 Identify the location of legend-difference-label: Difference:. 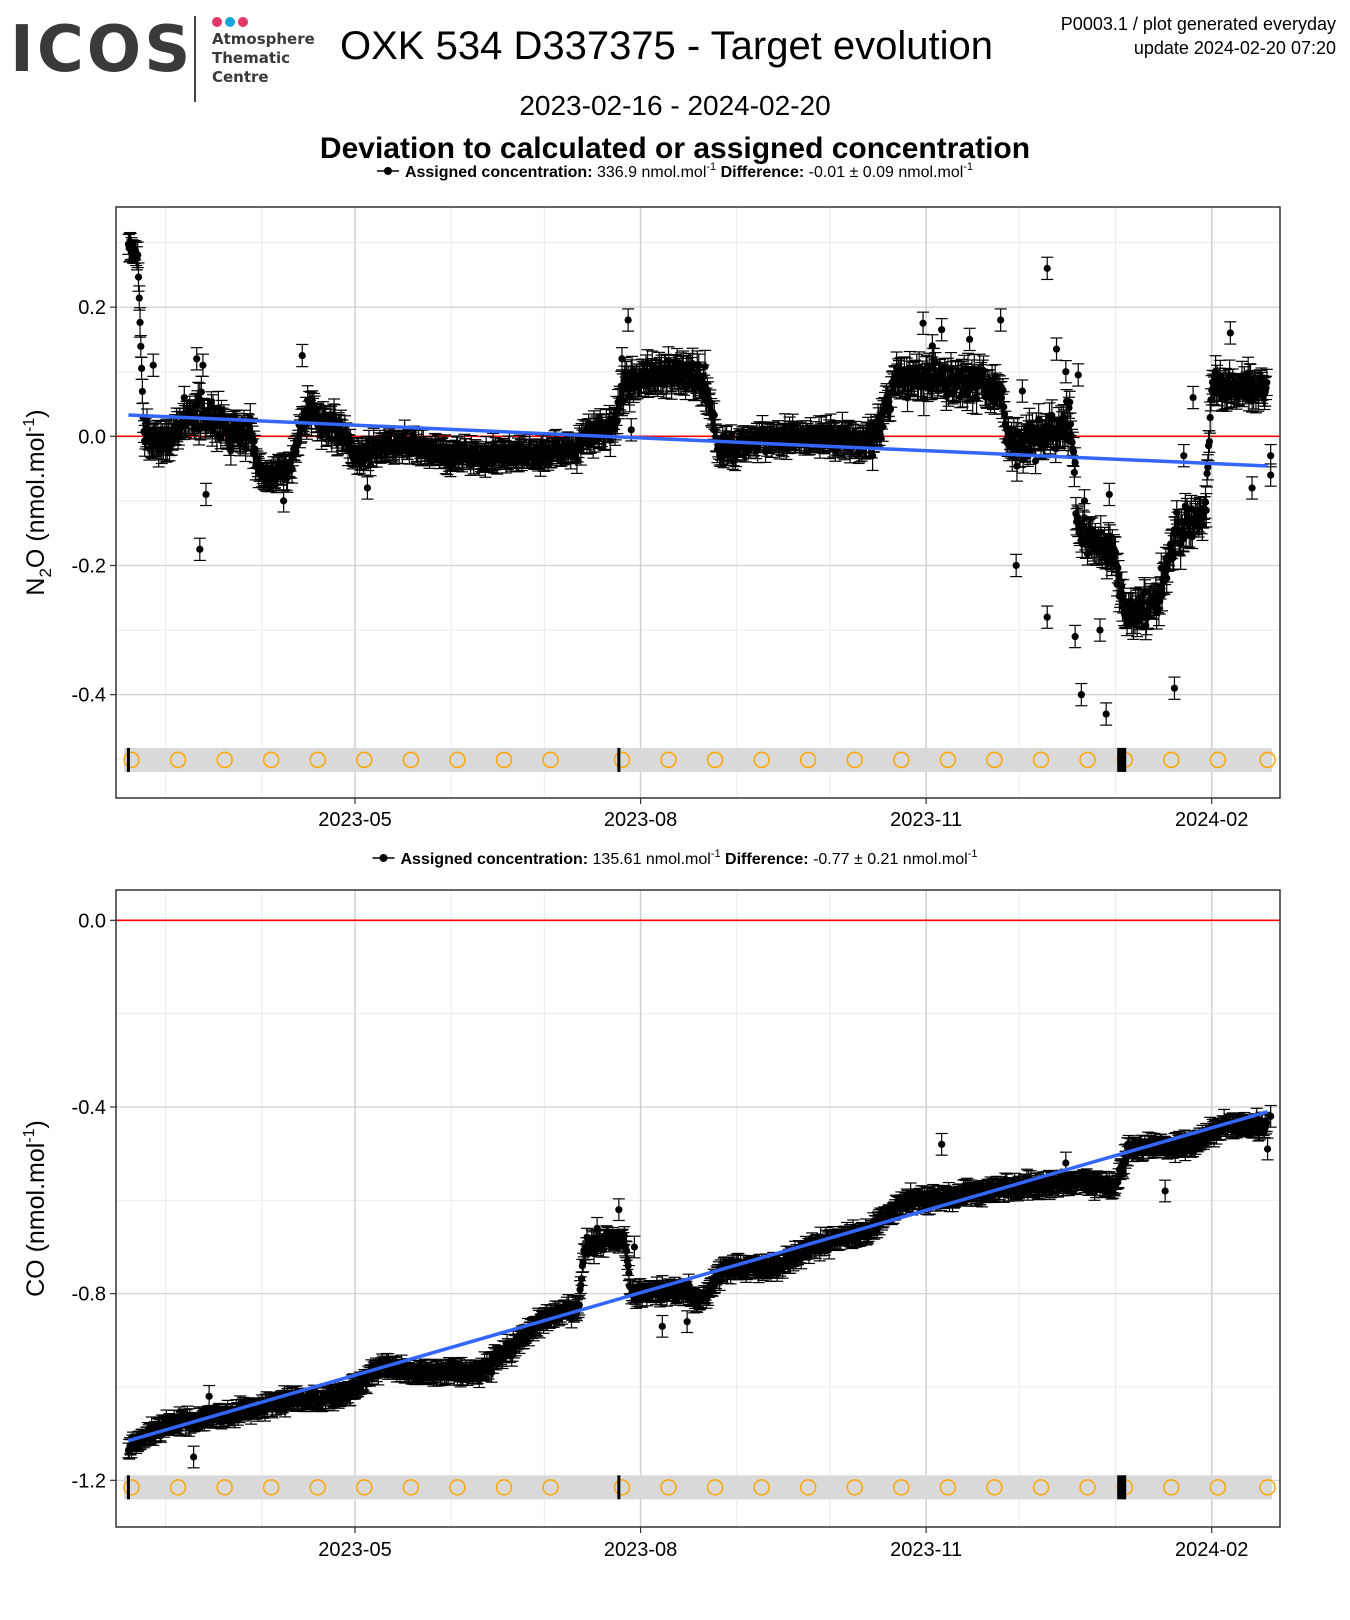
(760, 172).